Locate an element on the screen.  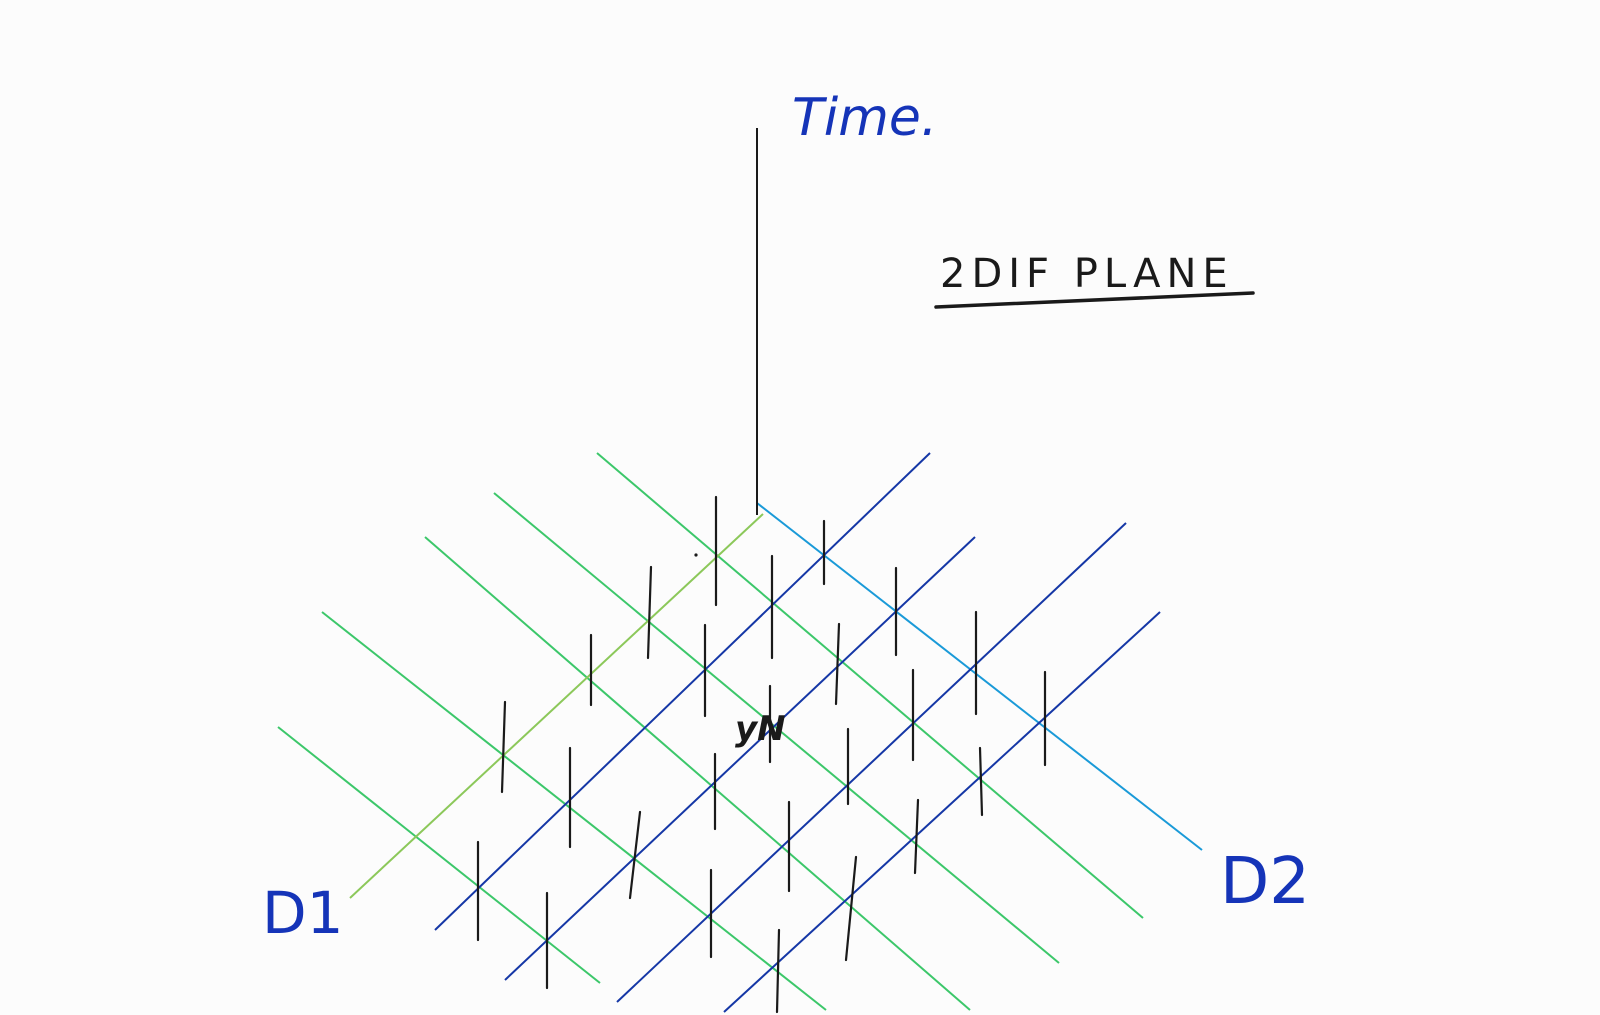
dot-mark is located at coordinates (696, 555).